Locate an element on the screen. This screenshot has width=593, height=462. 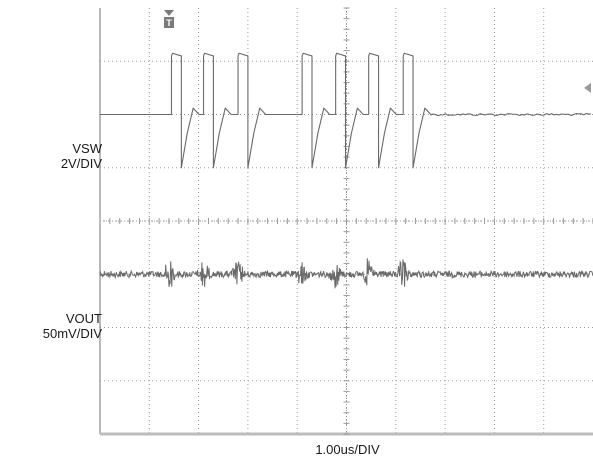
trigger-arrow-icon is located at coordinates (169, 19).